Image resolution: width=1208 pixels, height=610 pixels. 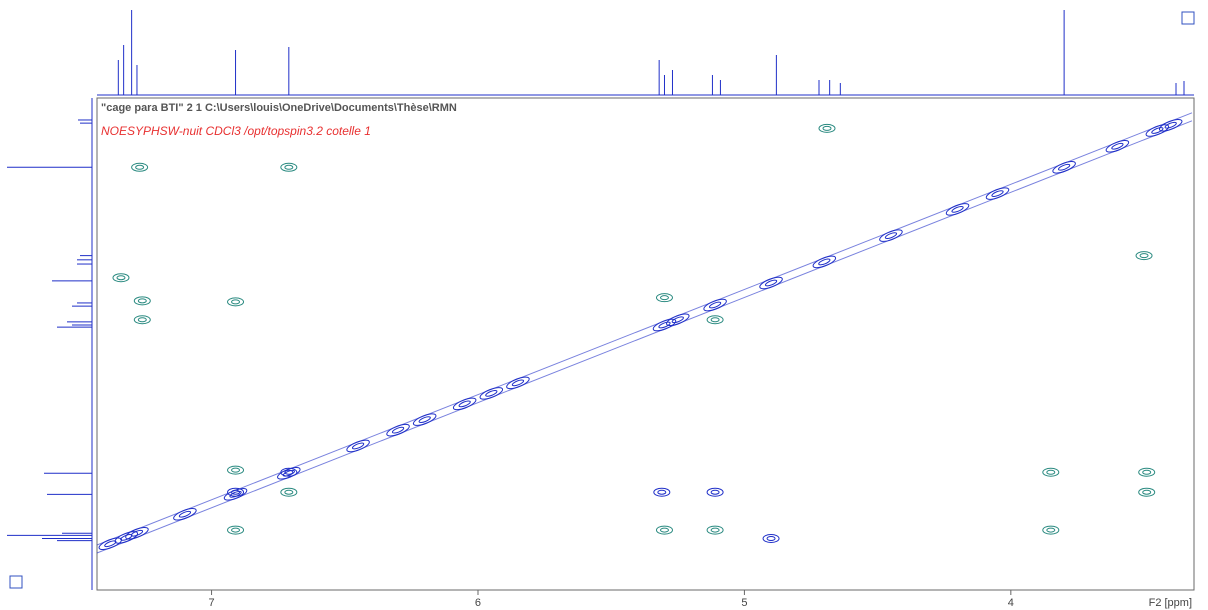 I want to click on x-tick-label: 7, so click(x=211, y=603).